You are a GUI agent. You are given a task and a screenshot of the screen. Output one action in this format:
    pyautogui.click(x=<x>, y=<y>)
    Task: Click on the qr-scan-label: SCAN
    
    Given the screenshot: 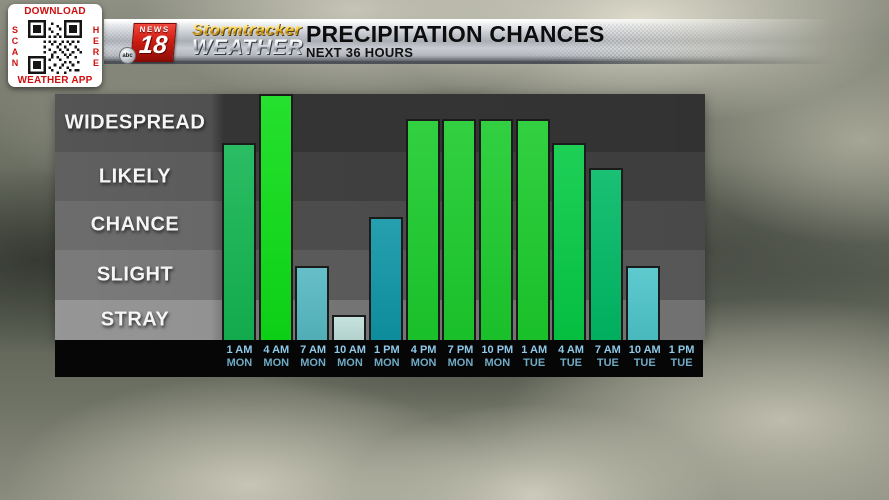 What is the action you would take?
    pyautogui.click(x=15, y=46)
    